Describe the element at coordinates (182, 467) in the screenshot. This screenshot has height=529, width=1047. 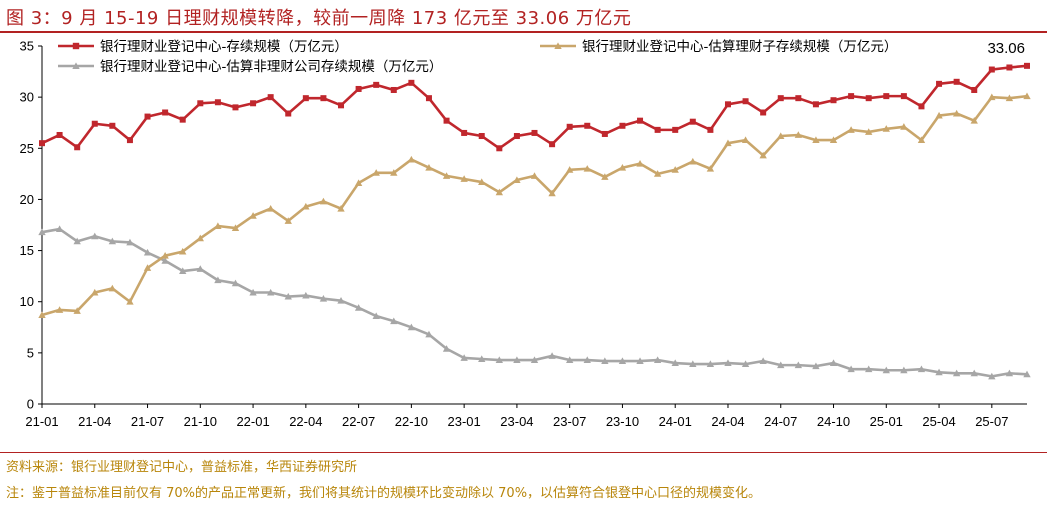
I see `source-text: 资料来源：银行业理财登记中心，普益标准，华西证券研究所` at that location.